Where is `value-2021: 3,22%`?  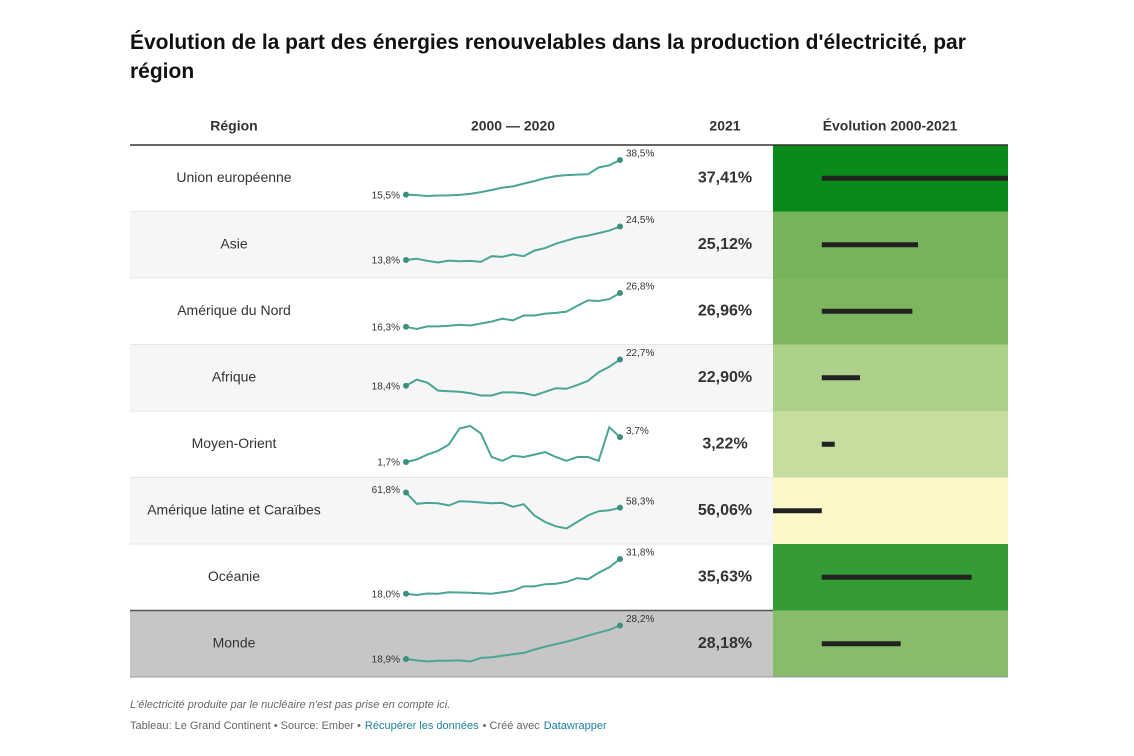 value-2021: 3,22% is located at coordinates (724, 443).